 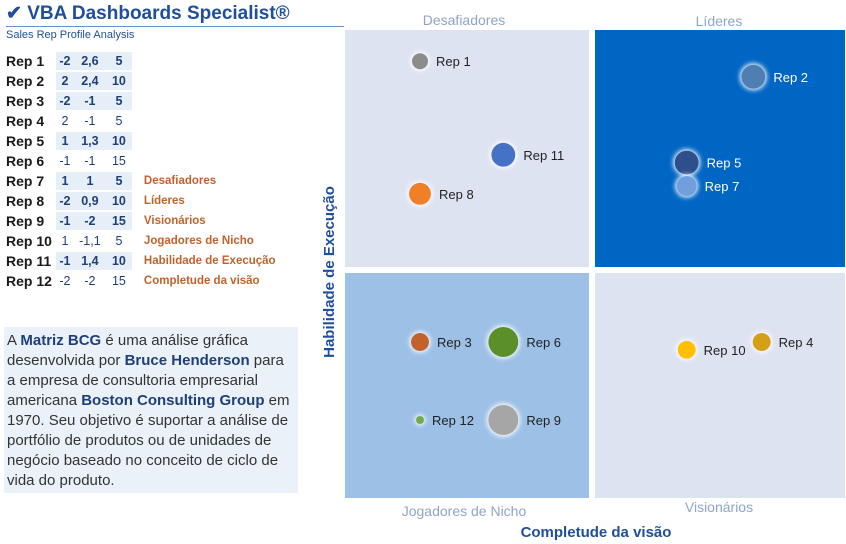 What do you see at coordinates (187, 360) in the screenshot?
I see `desc-bold-author: Bruce Henderson` at bounding box center [187, 360].